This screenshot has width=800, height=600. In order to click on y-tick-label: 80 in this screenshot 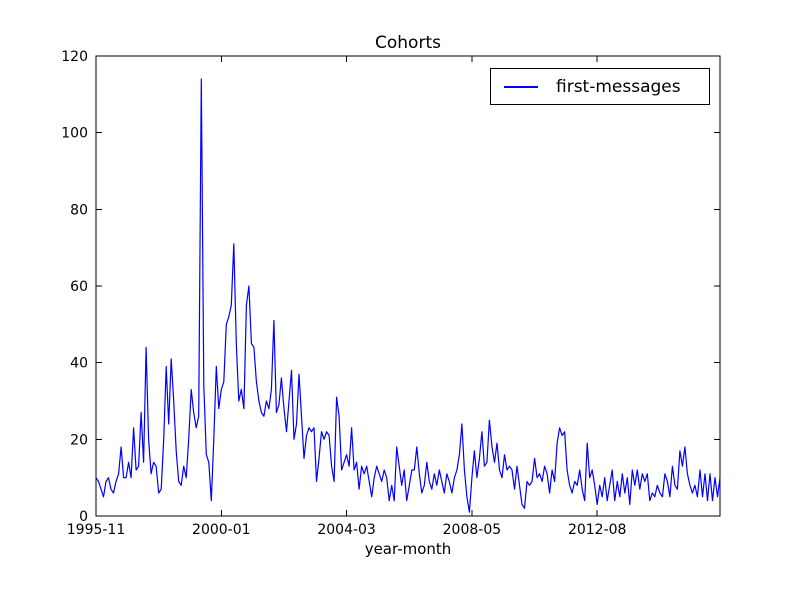, I will do `click(79, 210)`.